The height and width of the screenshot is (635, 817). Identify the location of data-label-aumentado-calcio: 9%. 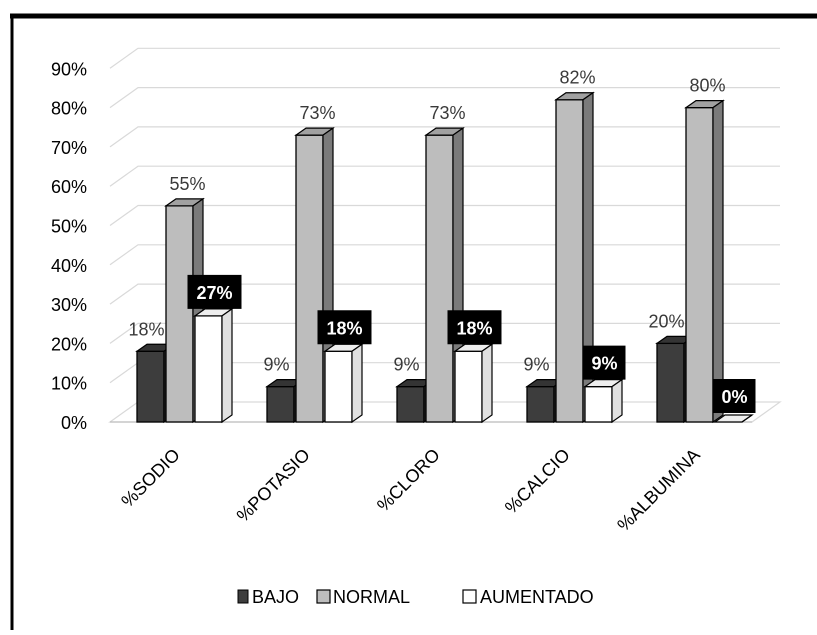
(604, 364).